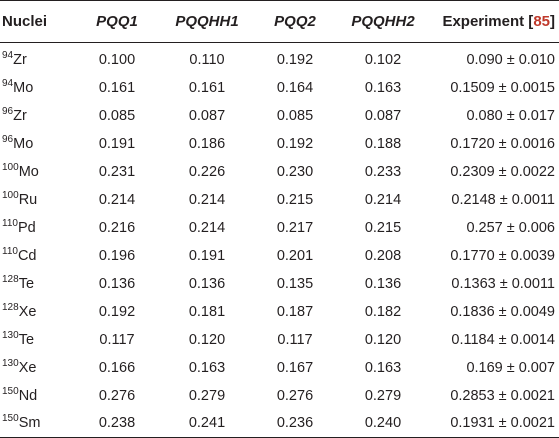 The width and height of the screenshot is (559, 438). I want to click on pqqhh2-value: 0.233, so click(383, 171).